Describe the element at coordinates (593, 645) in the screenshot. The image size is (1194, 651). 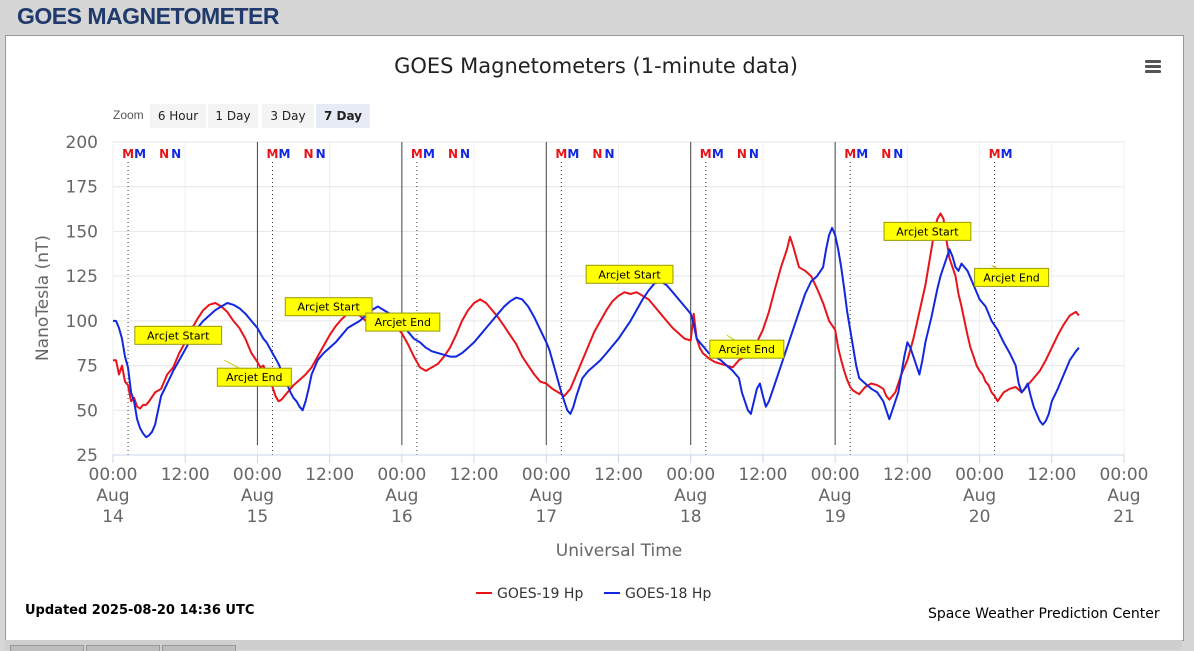
I see `bottom-tab-strip` at that location.